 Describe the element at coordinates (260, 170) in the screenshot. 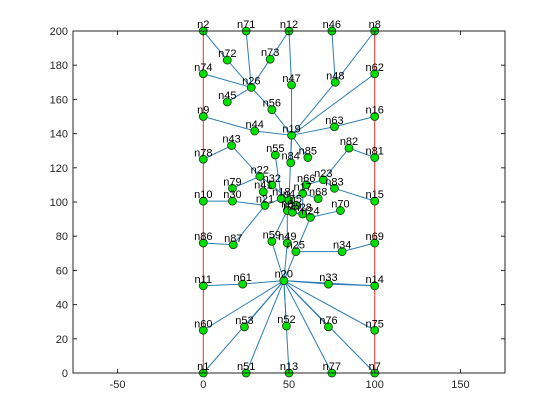

I see `node-label: n22` at that location.